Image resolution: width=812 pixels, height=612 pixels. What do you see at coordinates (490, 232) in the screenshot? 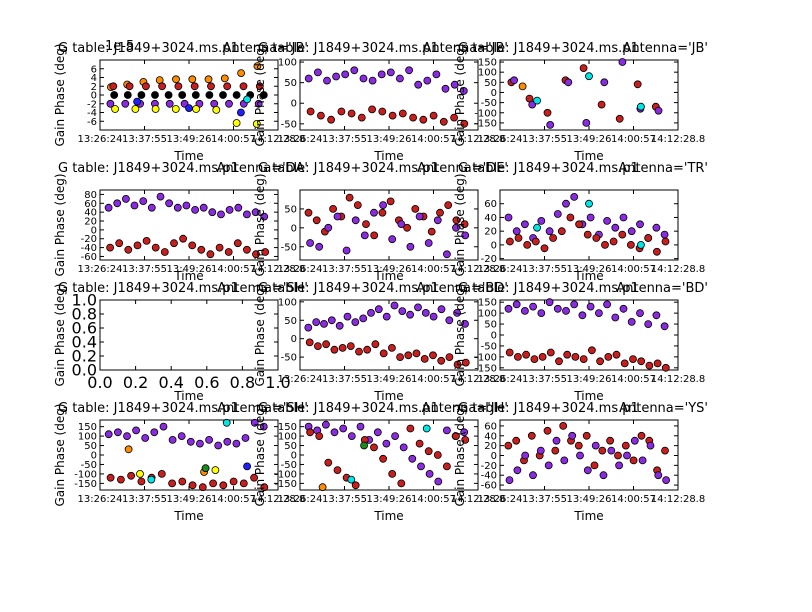
I see `y-tick-label: 20` at bounding box center [490, 232].